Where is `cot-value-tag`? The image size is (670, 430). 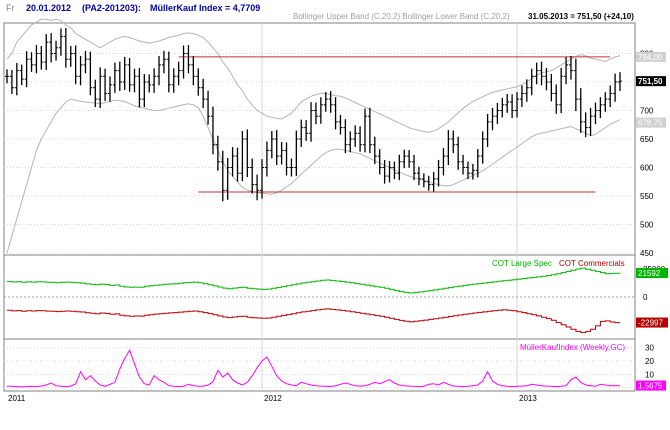 cot-value-tag is located at coordinates (652, 322).